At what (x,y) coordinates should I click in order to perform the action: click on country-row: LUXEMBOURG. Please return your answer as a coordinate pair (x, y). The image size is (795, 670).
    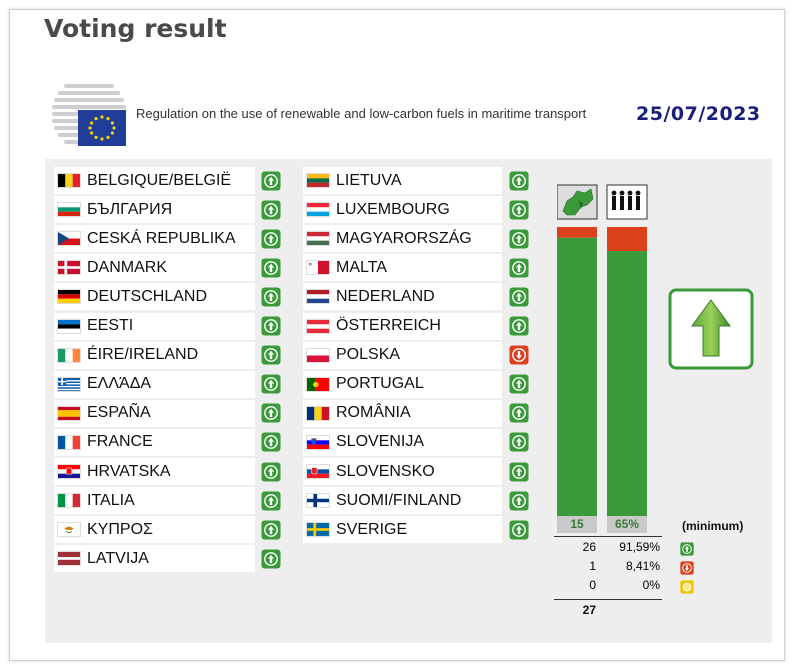
    Looking at the image, I should click on (402, 210).